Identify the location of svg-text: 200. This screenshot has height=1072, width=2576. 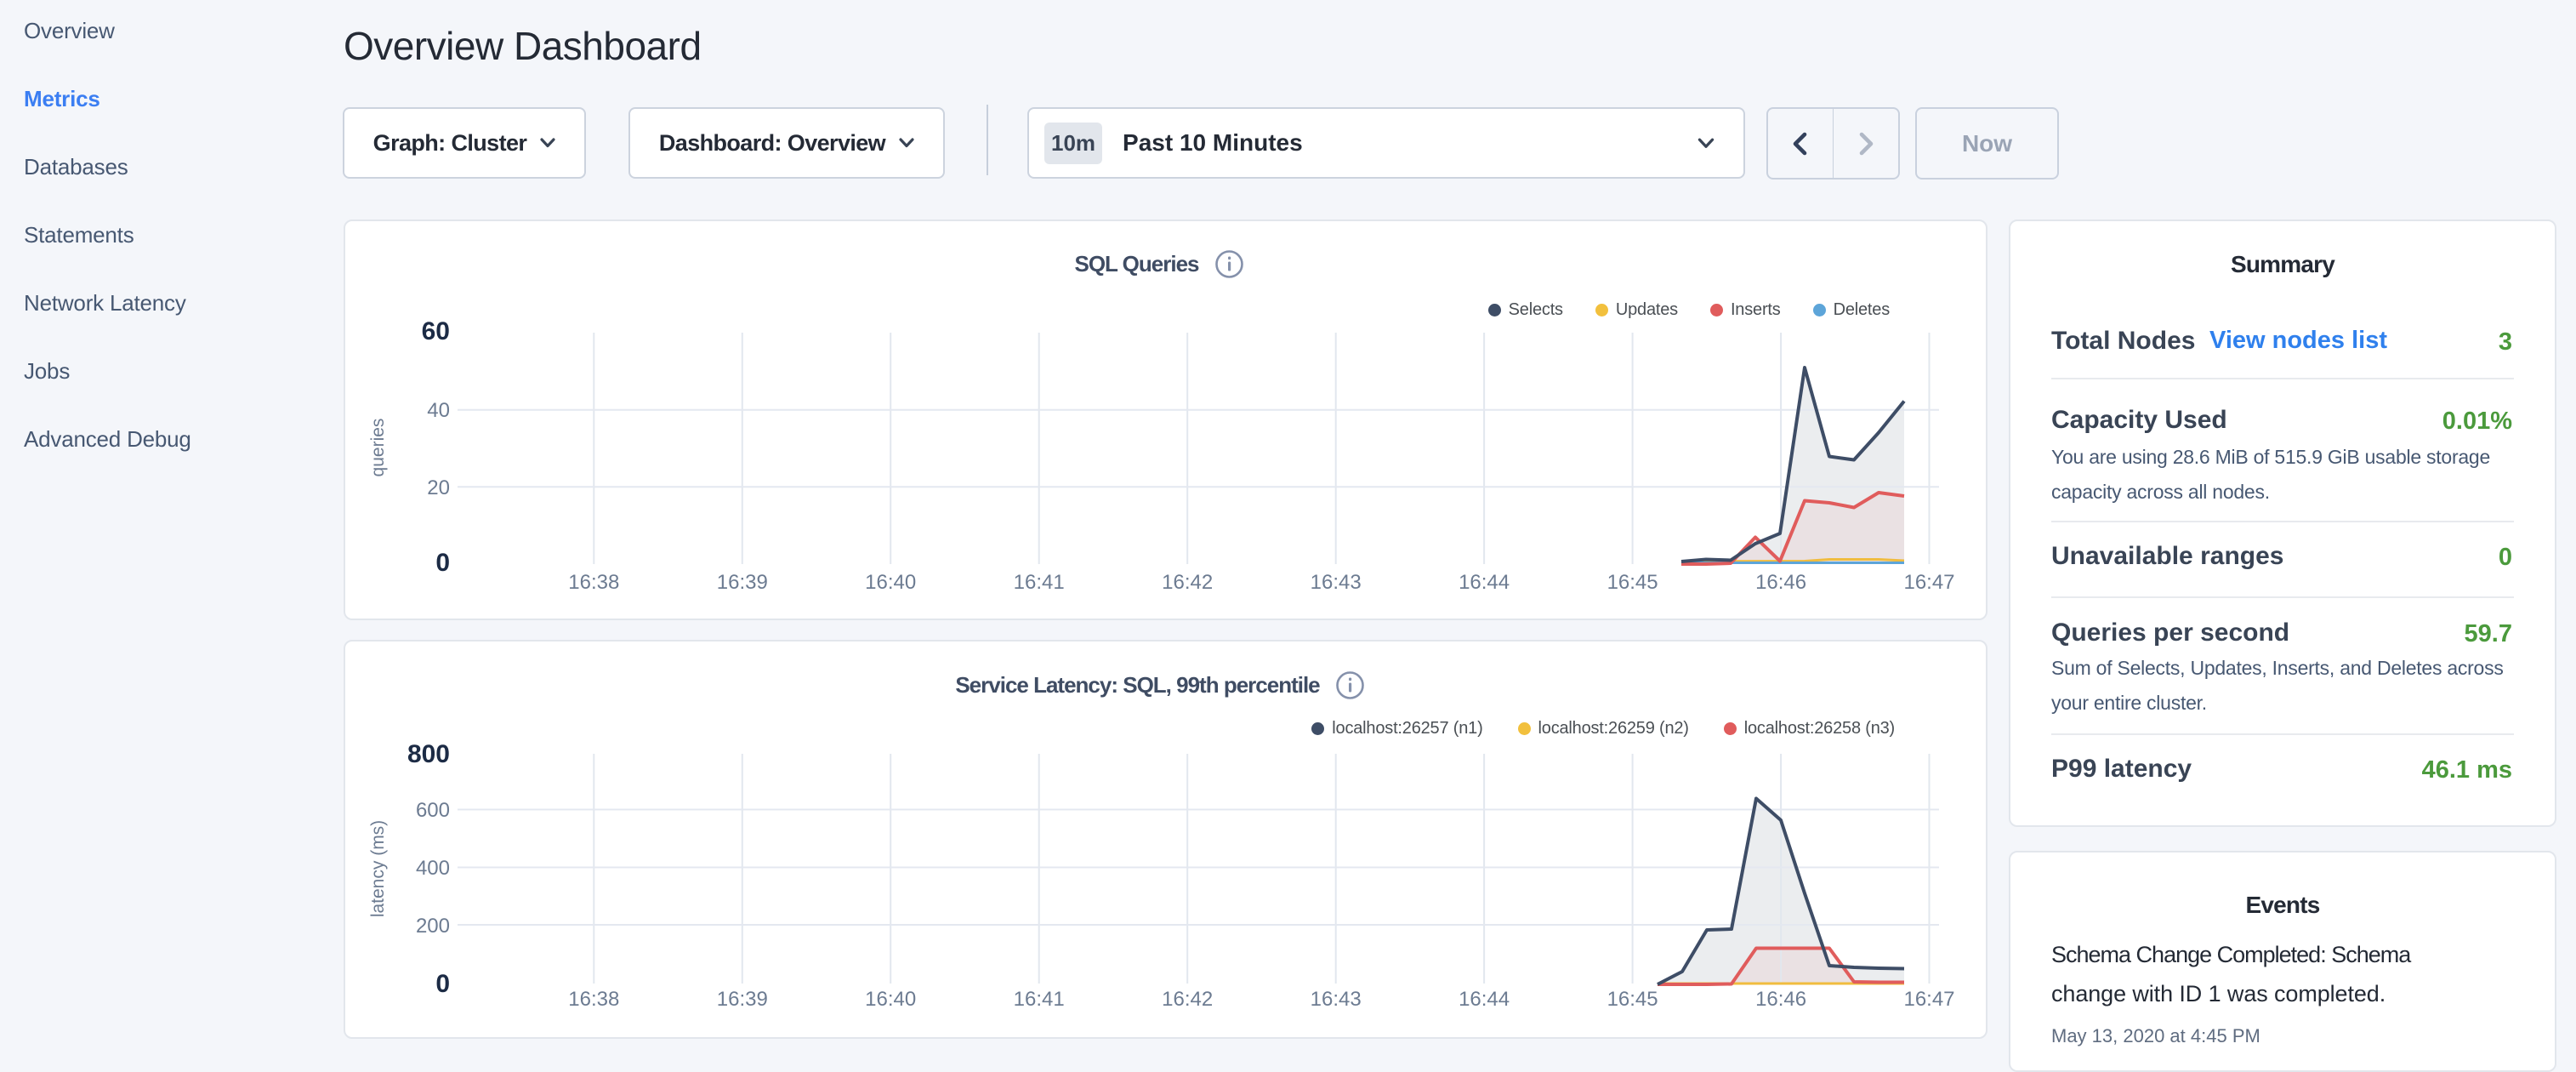
(433, 926).